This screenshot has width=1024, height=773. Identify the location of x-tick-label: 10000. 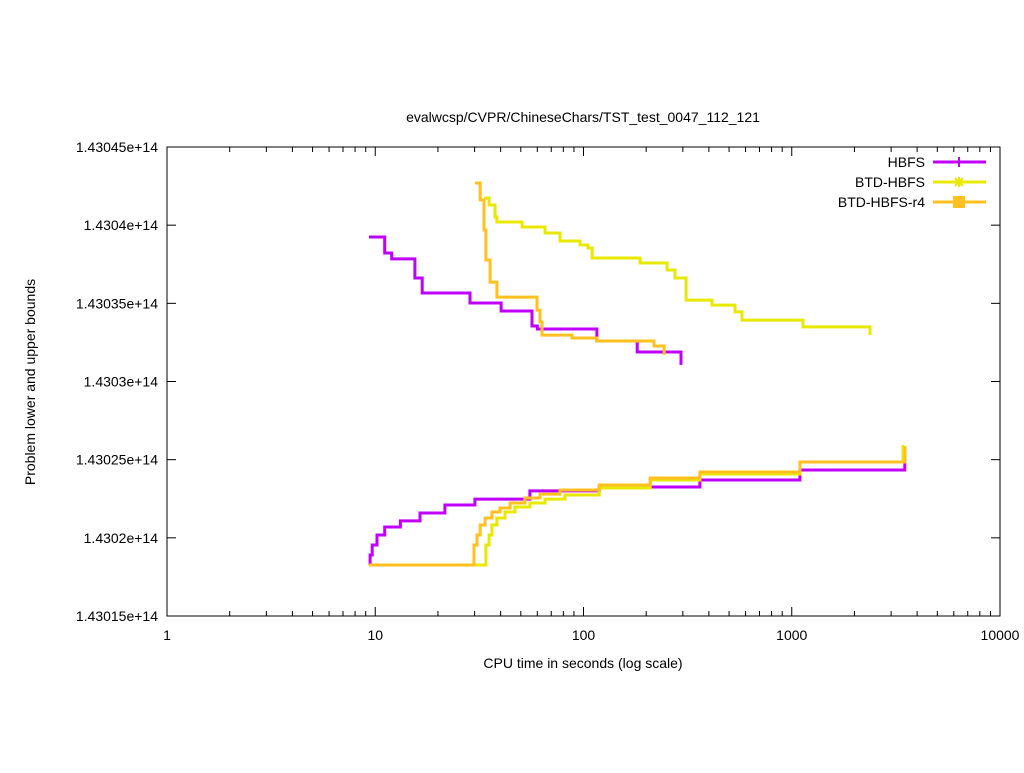
(1000, 635).